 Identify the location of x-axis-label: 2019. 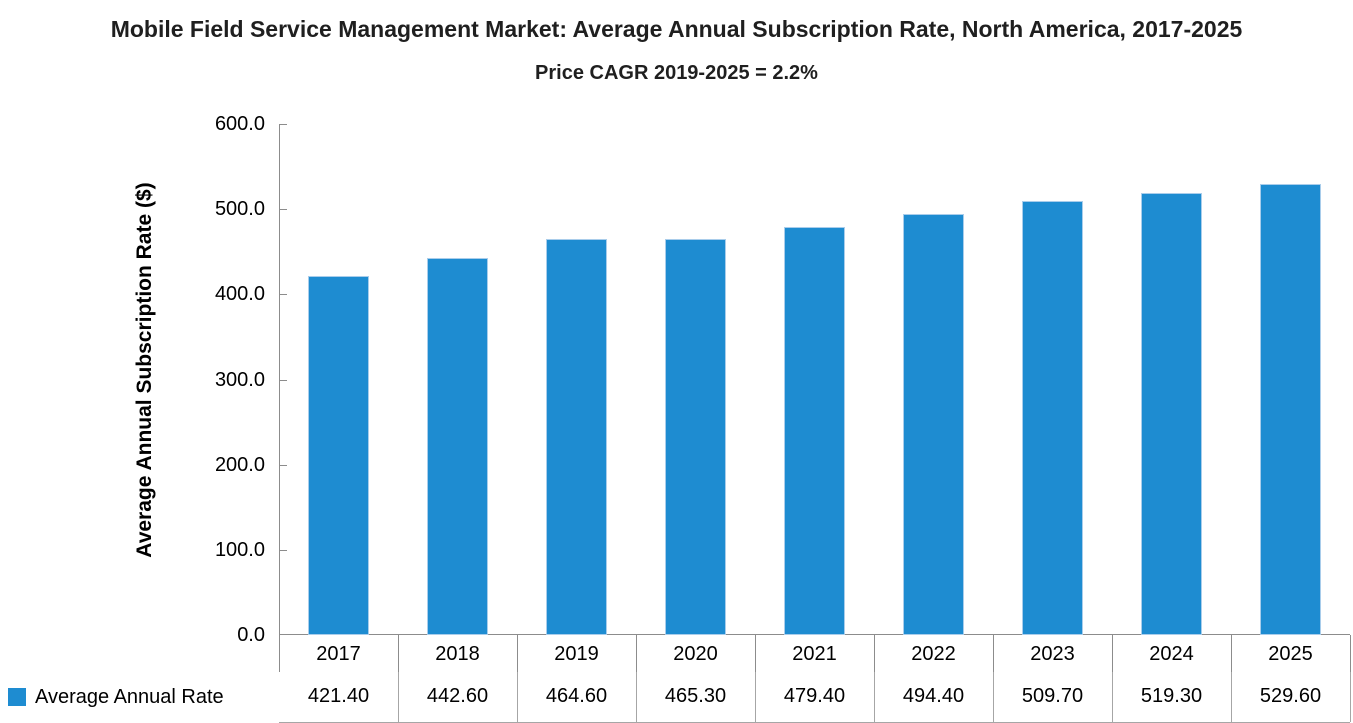
(576, 654).